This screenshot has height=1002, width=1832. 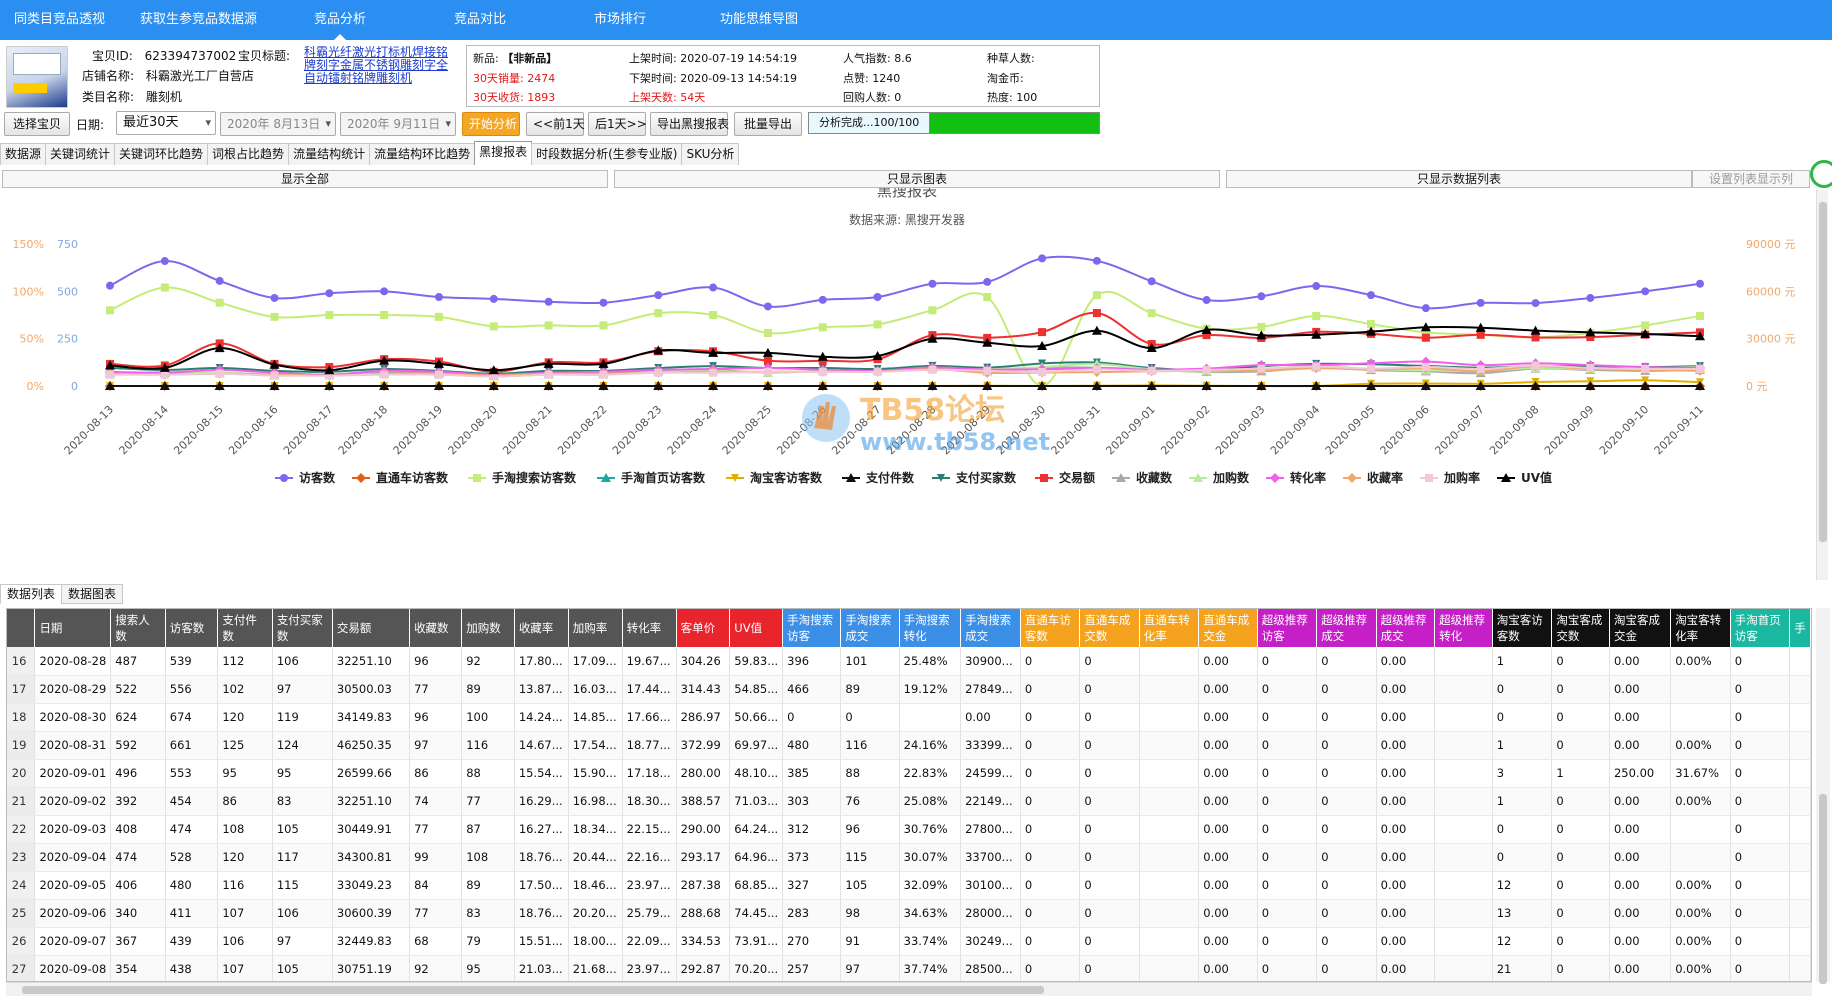 I want to click on nav-item-market-ranking: 市场排行, so click(x=620, y=19).